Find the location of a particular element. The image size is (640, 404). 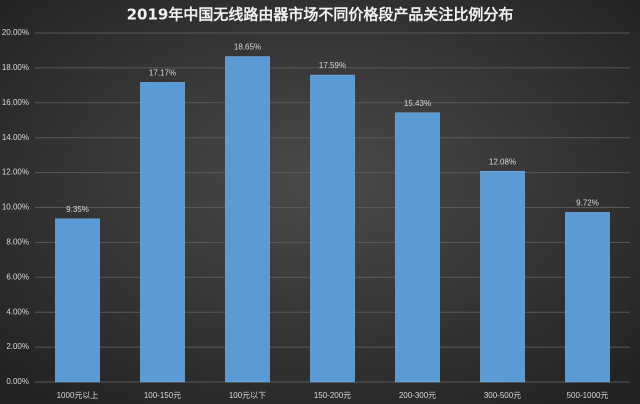

value-label: 17.17% is located at coordinates (162, 72).